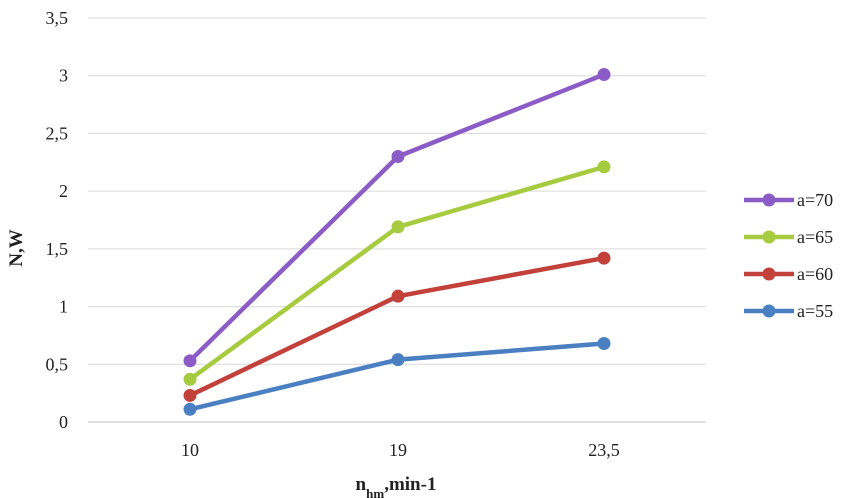  I want to click on x-axis-label: nhm,min-1, so click(396, 486).